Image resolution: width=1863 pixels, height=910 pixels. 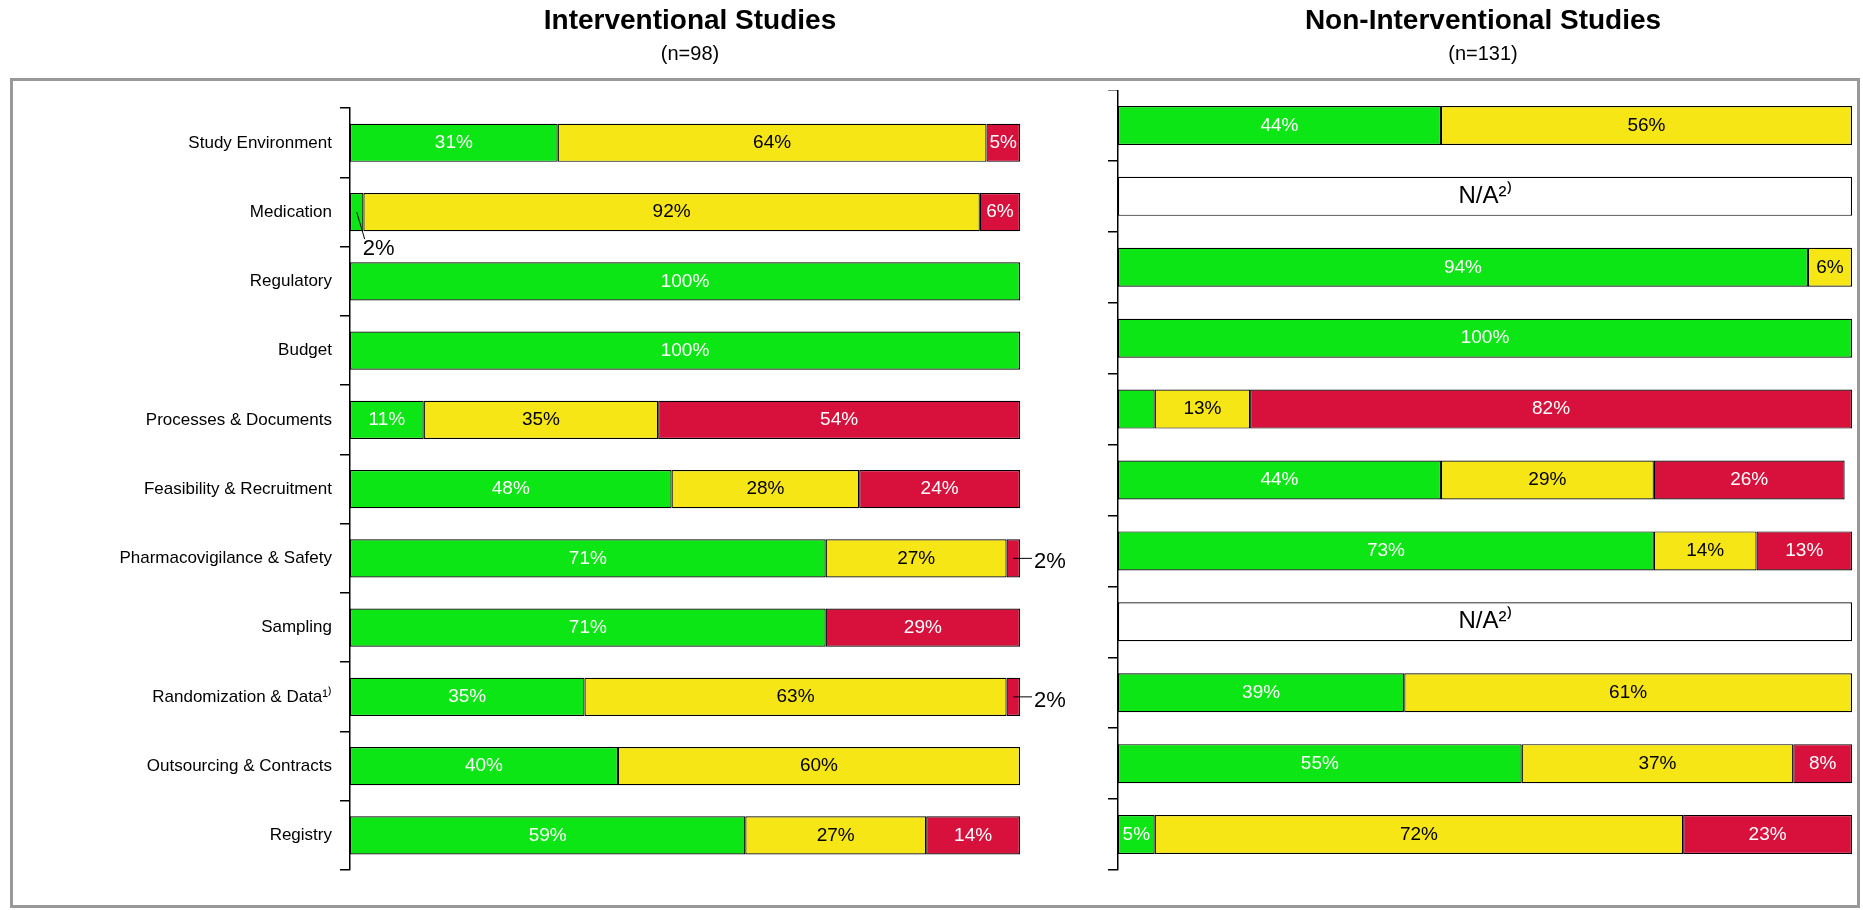 I want to click on y-tick-label: Outsourcing & Contracts, so click(x=239, y=765).